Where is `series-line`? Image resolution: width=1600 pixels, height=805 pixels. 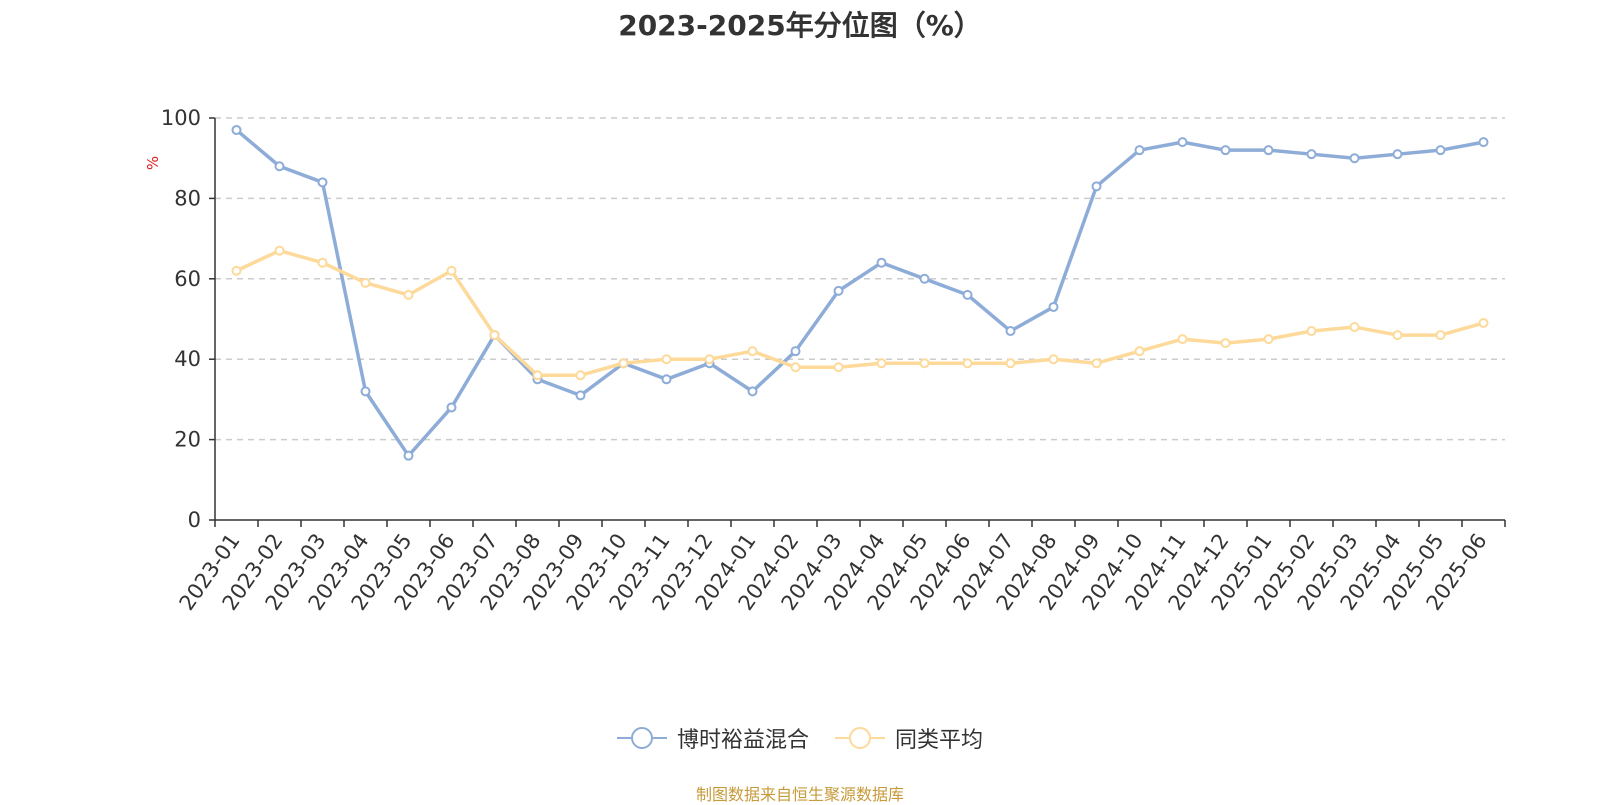
series-line is located at coordinates (860, 313).